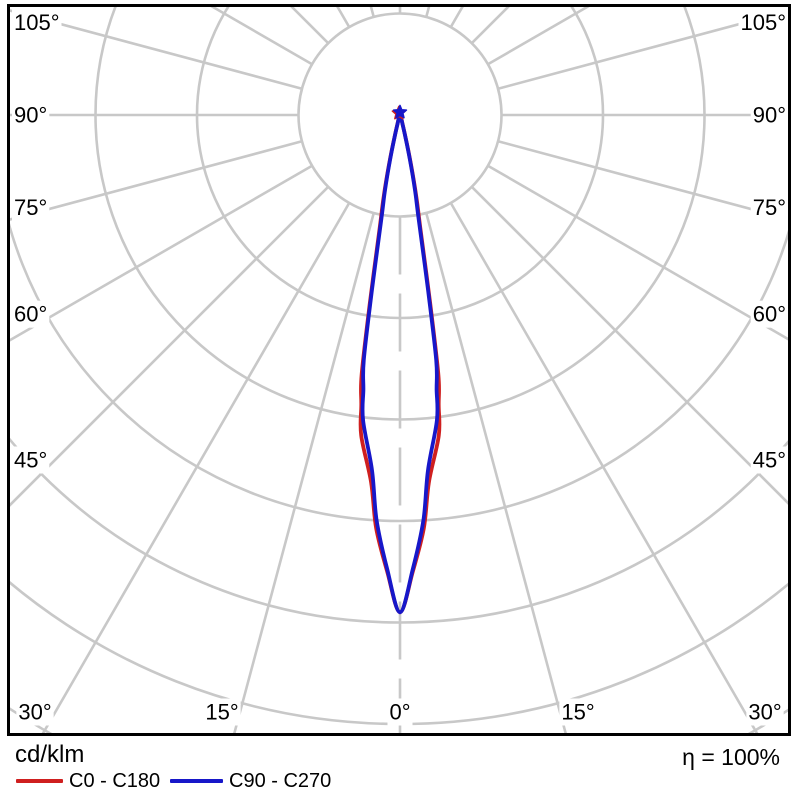 The height and width of the screenshot is (800, 800). Describe the element at coordinates (400, 364) in the screenshot. I see `curve-c90-c270` at that location.